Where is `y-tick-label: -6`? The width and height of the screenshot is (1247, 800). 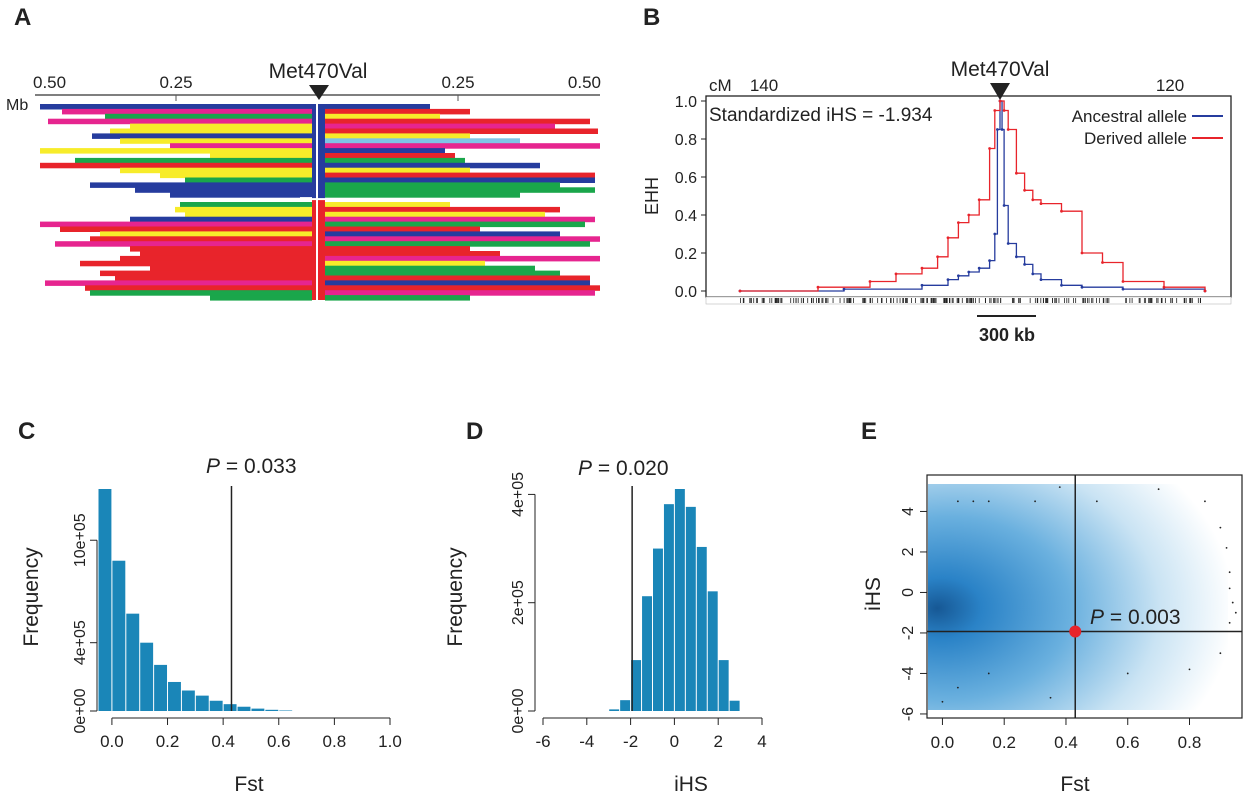 y-tick-label: -6 is located at coordinates (908, 714).